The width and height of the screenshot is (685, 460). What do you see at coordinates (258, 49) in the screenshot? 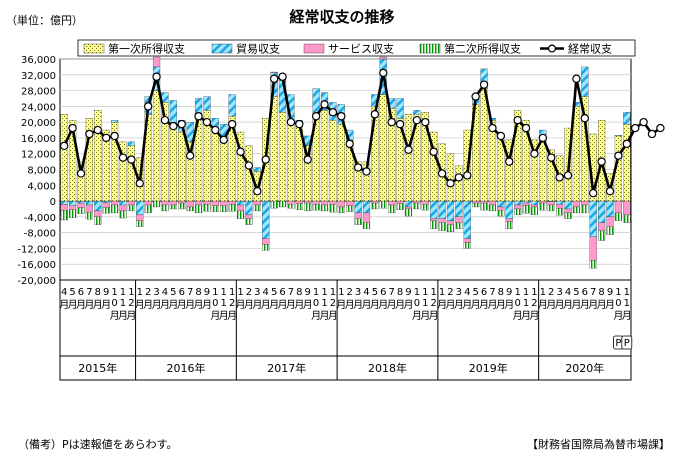
I see `legend-label: 貿易収支` at bounding box center [258, 49].